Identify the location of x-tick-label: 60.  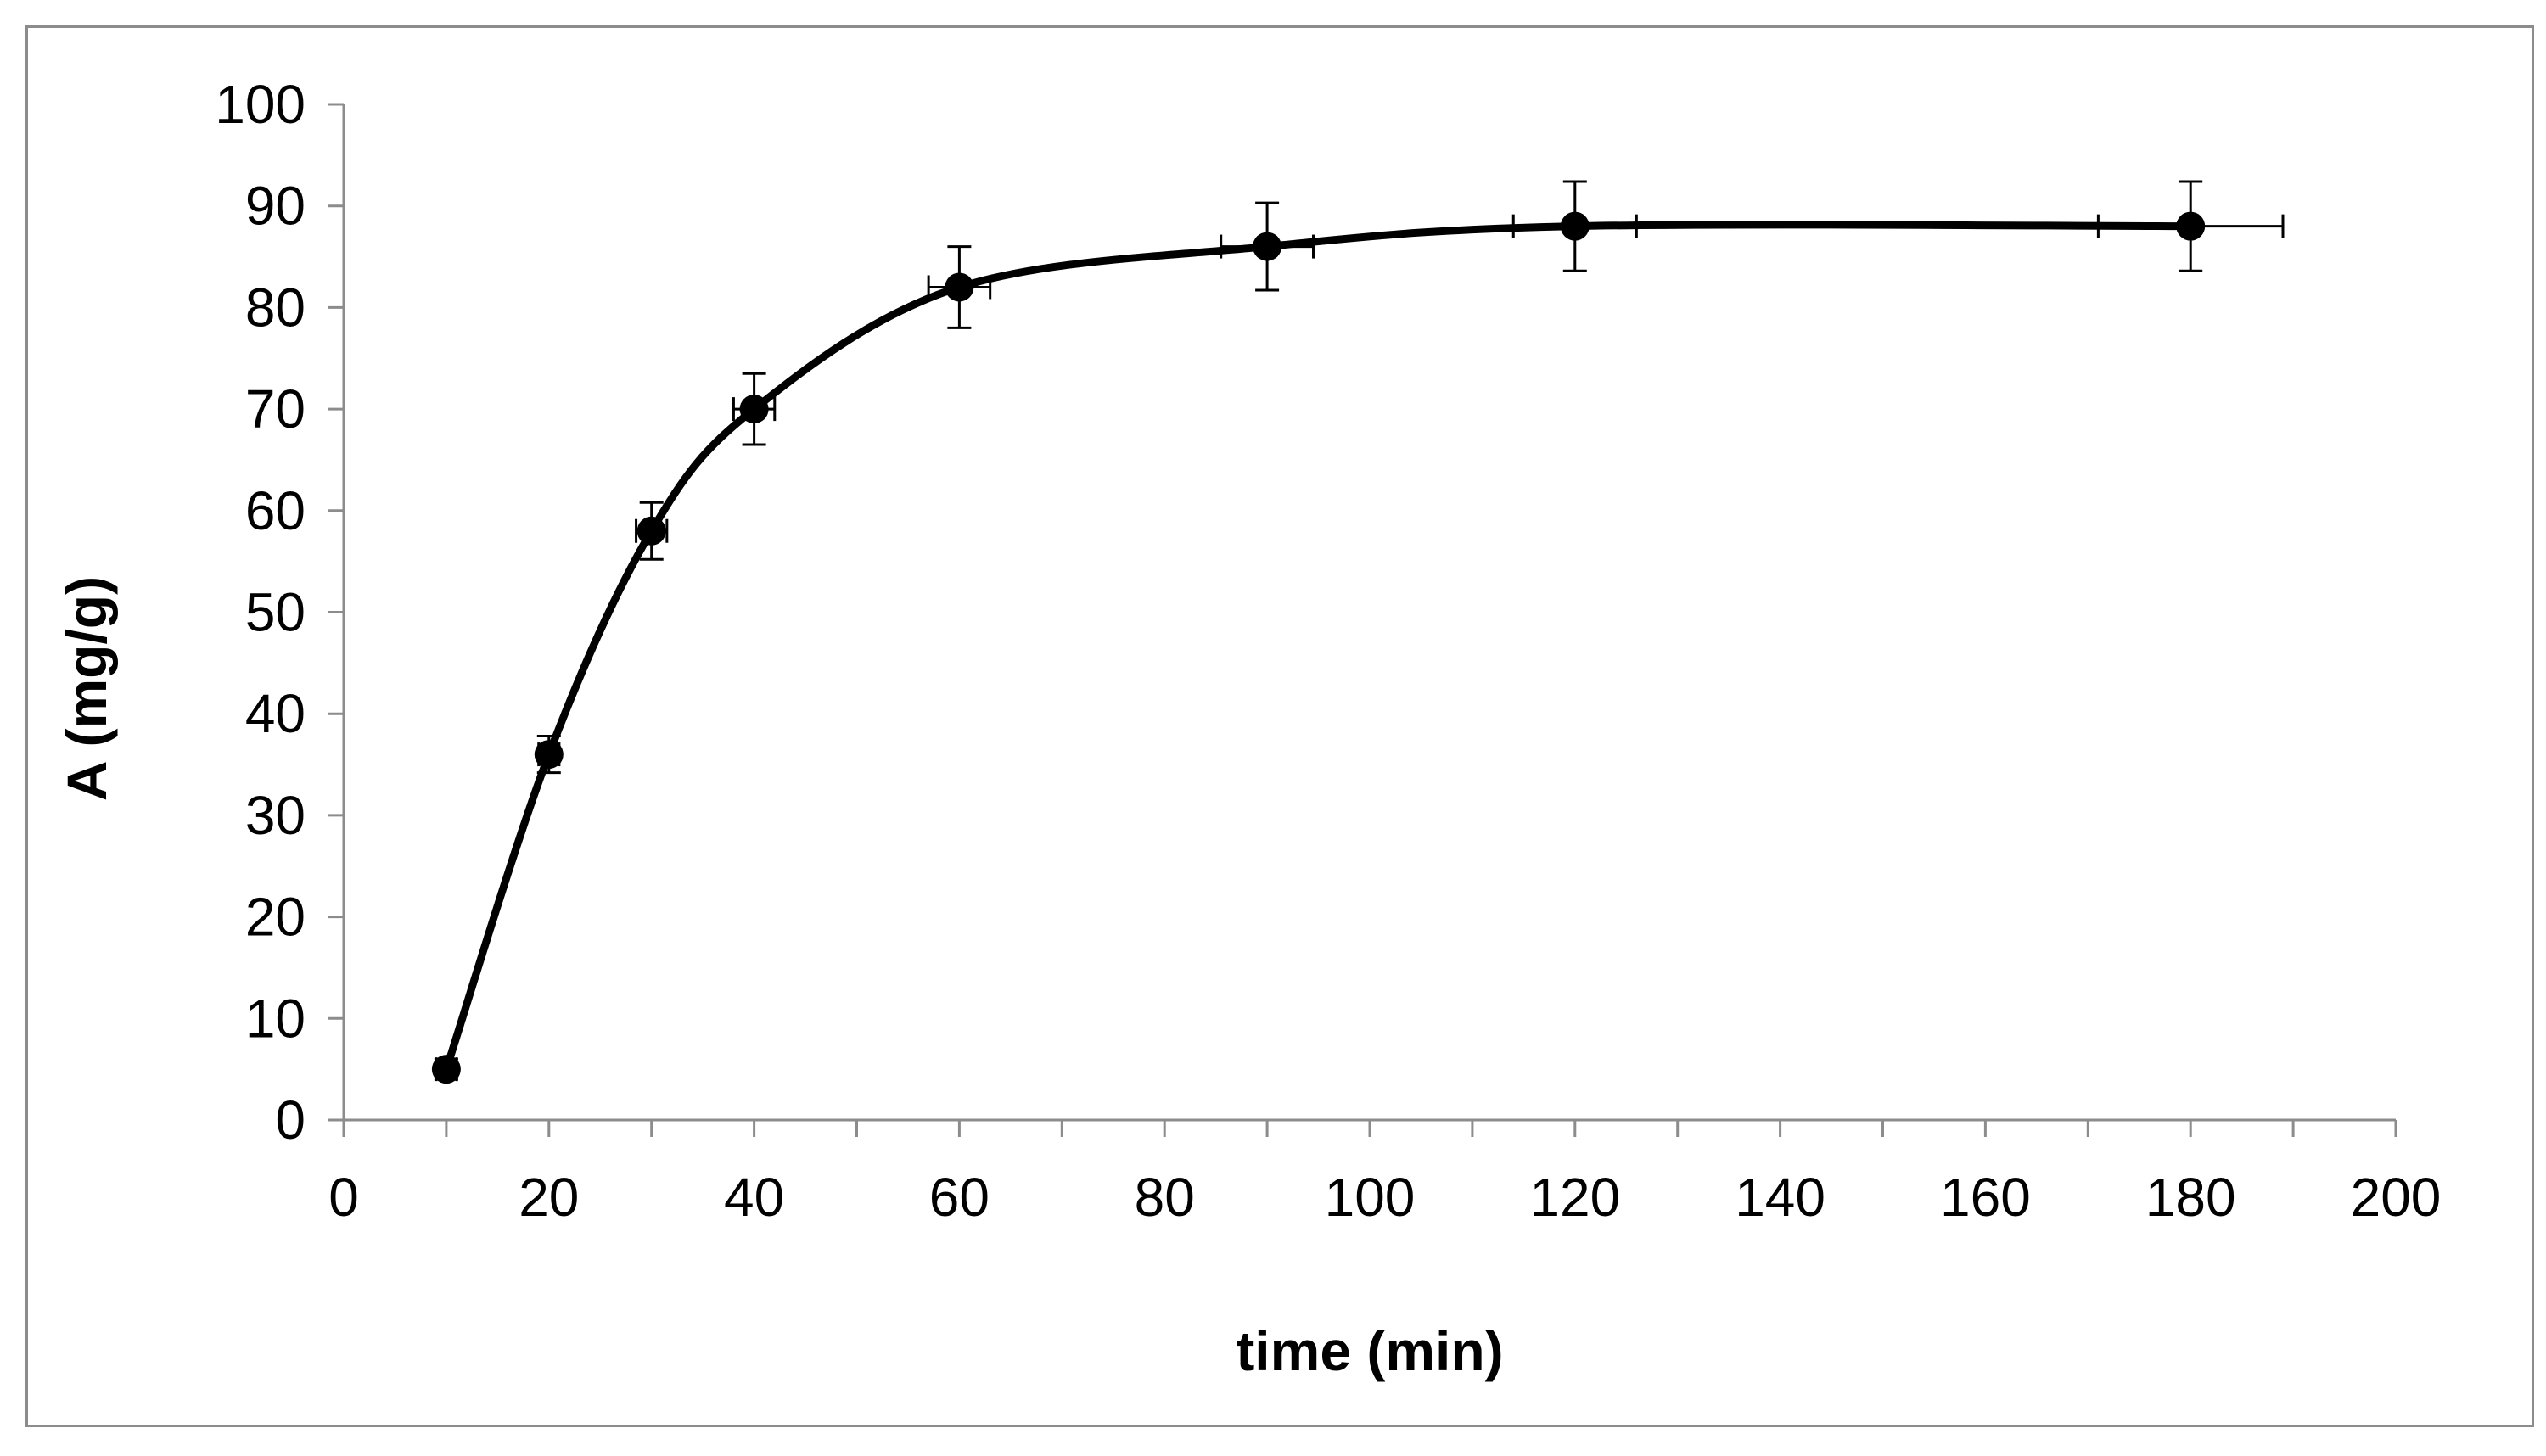
(960, 1197).